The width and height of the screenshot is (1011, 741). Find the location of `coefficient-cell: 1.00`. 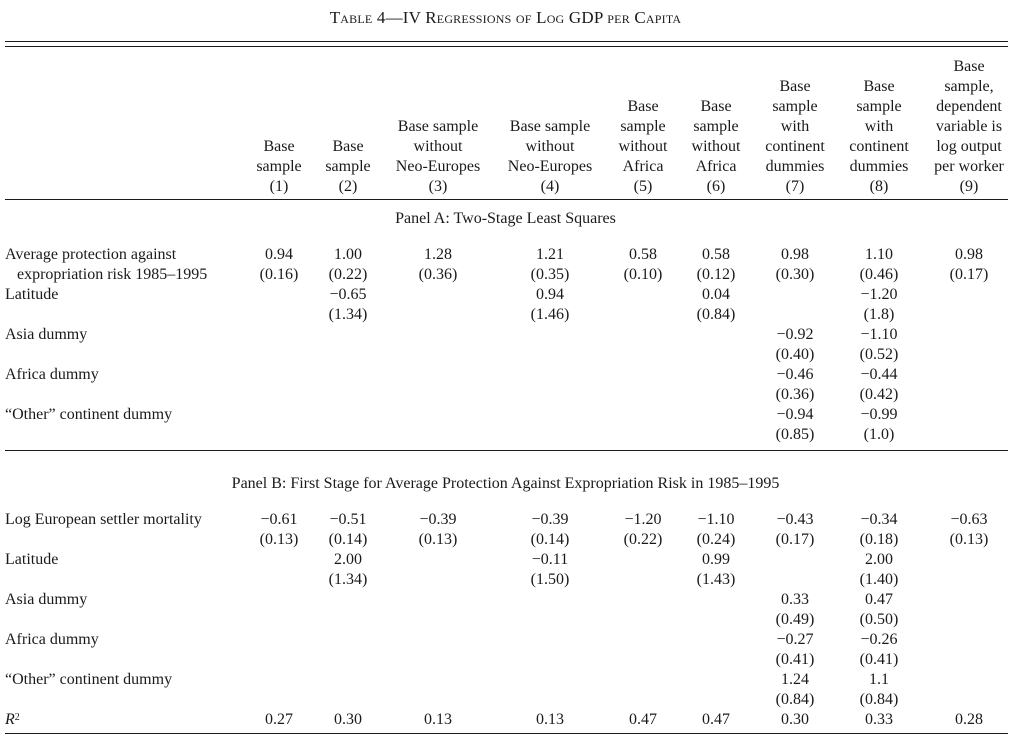

coefficient-cell: 1.00 is located at coordinates (348, 254).